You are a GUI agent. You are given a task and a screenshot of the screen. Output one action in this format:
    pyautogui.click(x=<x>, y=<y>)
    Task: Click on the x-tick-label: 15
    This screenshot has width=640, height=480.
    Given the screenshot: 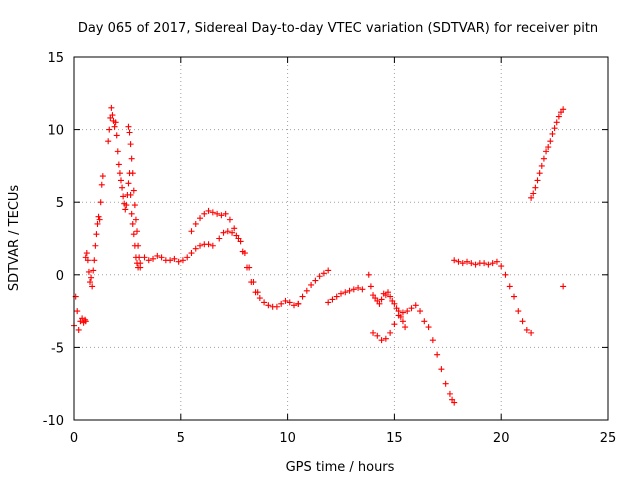 What is the action you would take?
    pyautogui.click(x=394, y=438)
    